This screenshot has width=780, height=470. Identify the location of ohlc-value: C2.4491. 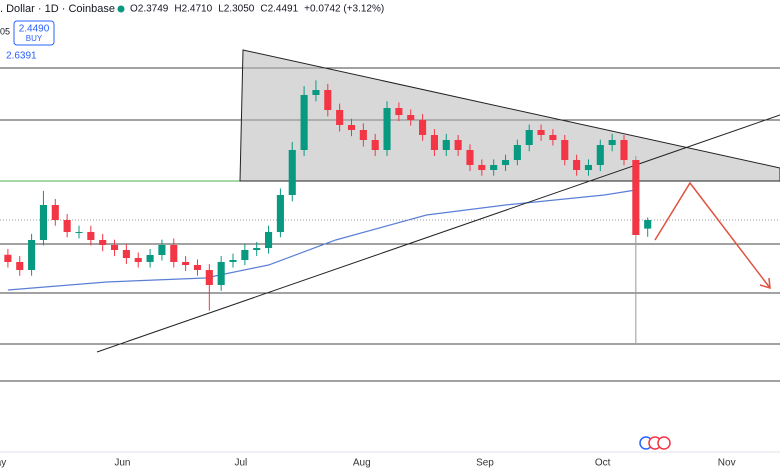
(279, 9).